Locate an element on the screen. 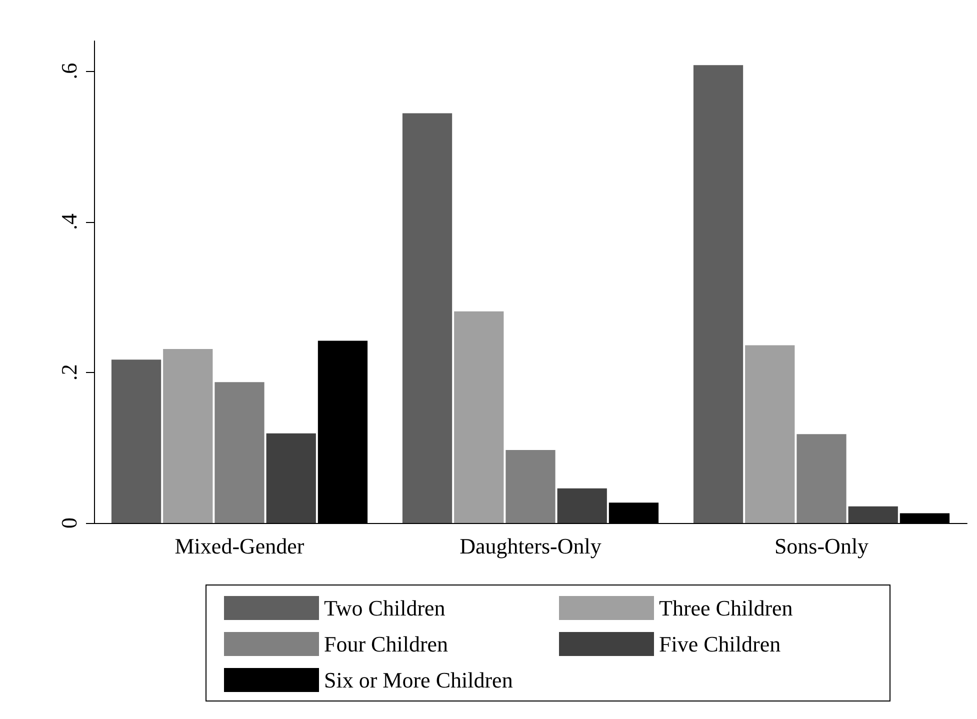 Image resolution: width=977 pixels, height=719 pixels. x-tick-label: Sons-Only is located at coordinates (821, 546).